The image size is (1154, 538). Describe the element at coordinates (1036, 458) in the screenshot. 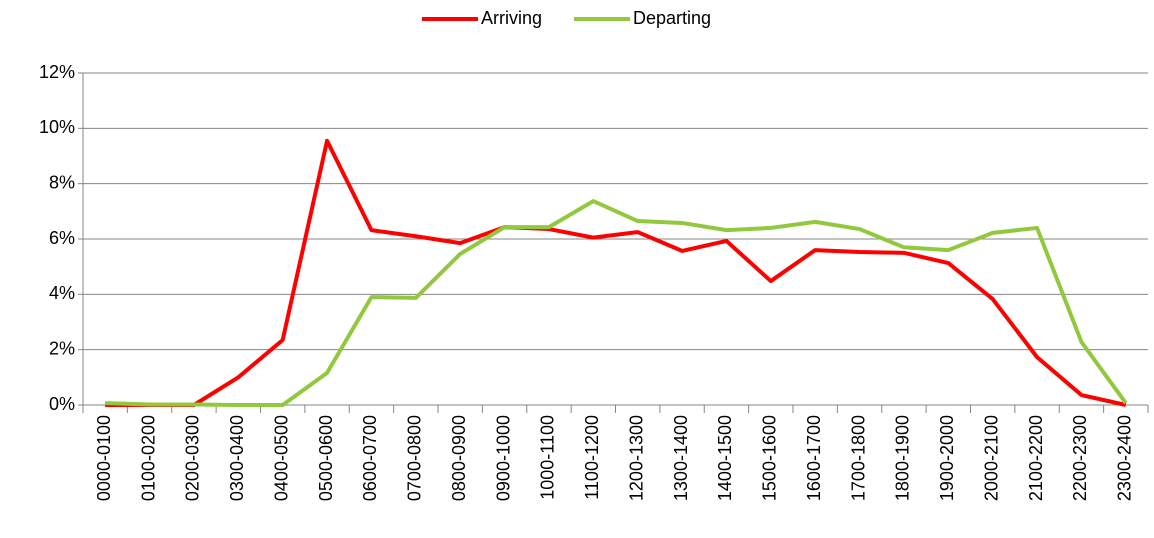

I see `x-tick-label: 2100-2200` at that location.